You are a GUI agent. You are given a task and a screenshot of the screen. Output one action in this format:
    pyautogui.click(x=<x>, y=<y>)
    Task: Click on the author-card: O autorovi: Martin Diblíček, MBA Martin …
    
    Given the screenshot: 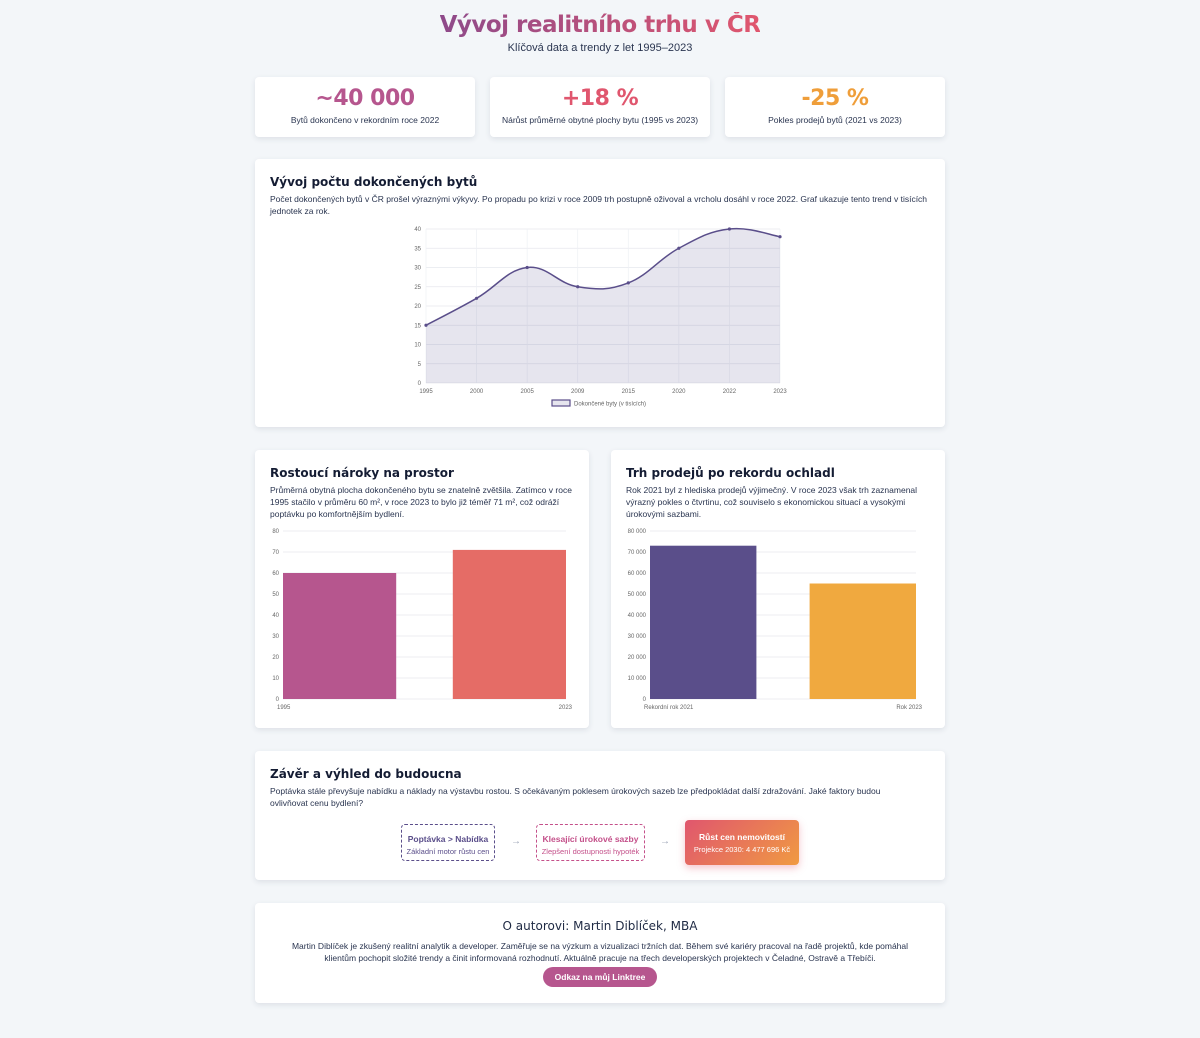 What is the action you would take?
    pyautogui.click(x=600, y=953)
    